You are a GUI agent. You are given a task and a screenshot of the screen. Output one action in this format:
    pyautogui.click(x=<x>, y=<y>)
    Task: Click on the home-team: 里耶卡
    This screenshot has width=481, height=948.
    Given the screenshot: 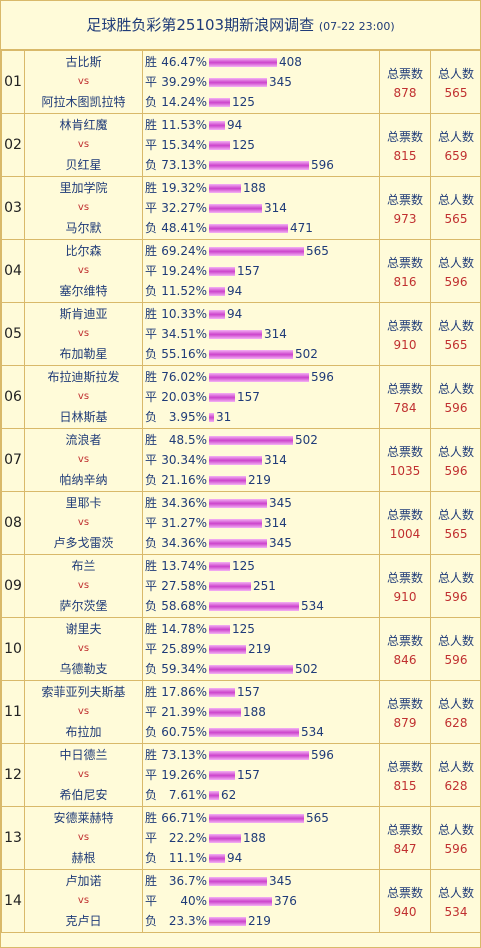 What is the action you would take?
    pyautogui.click(x=83, y=503)
    